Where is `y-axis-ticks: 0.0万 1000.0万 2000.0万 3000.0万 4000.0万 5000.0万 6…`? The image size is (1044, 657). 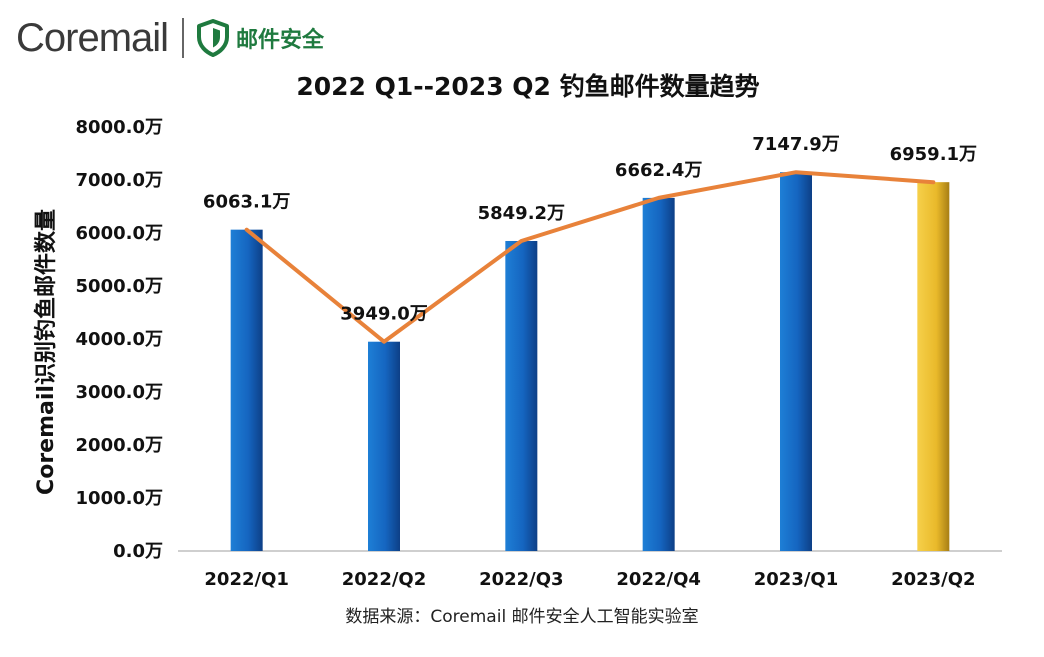 y-axis-ticks: 0.0万 1000.0万 2000.0万 3000.0万 4000.0万 5000.0万 6… is located at coordinates (119, 339).